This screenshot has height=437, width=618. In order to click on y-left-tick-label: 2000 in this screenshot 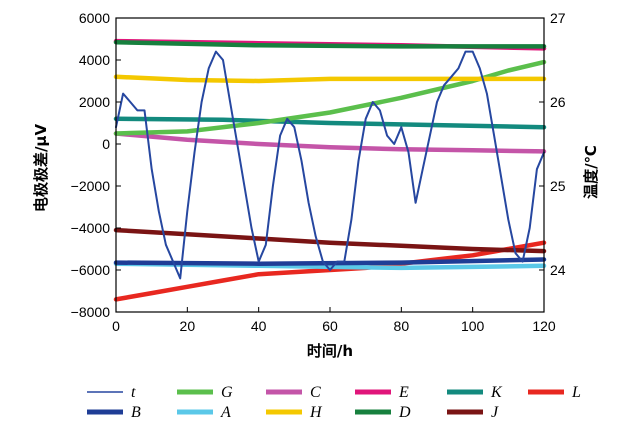, I will do `click(94, 102)`.